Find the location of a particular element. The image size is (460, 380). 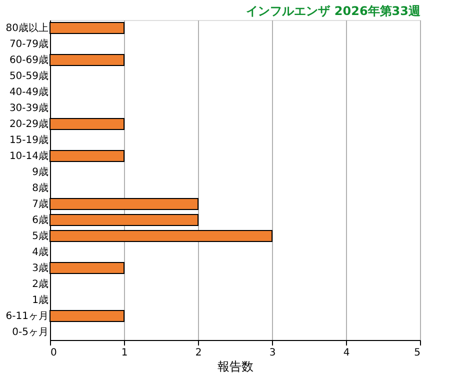

y-tick-label: 6-11ヶ月 is located at coordinates (27, 316).